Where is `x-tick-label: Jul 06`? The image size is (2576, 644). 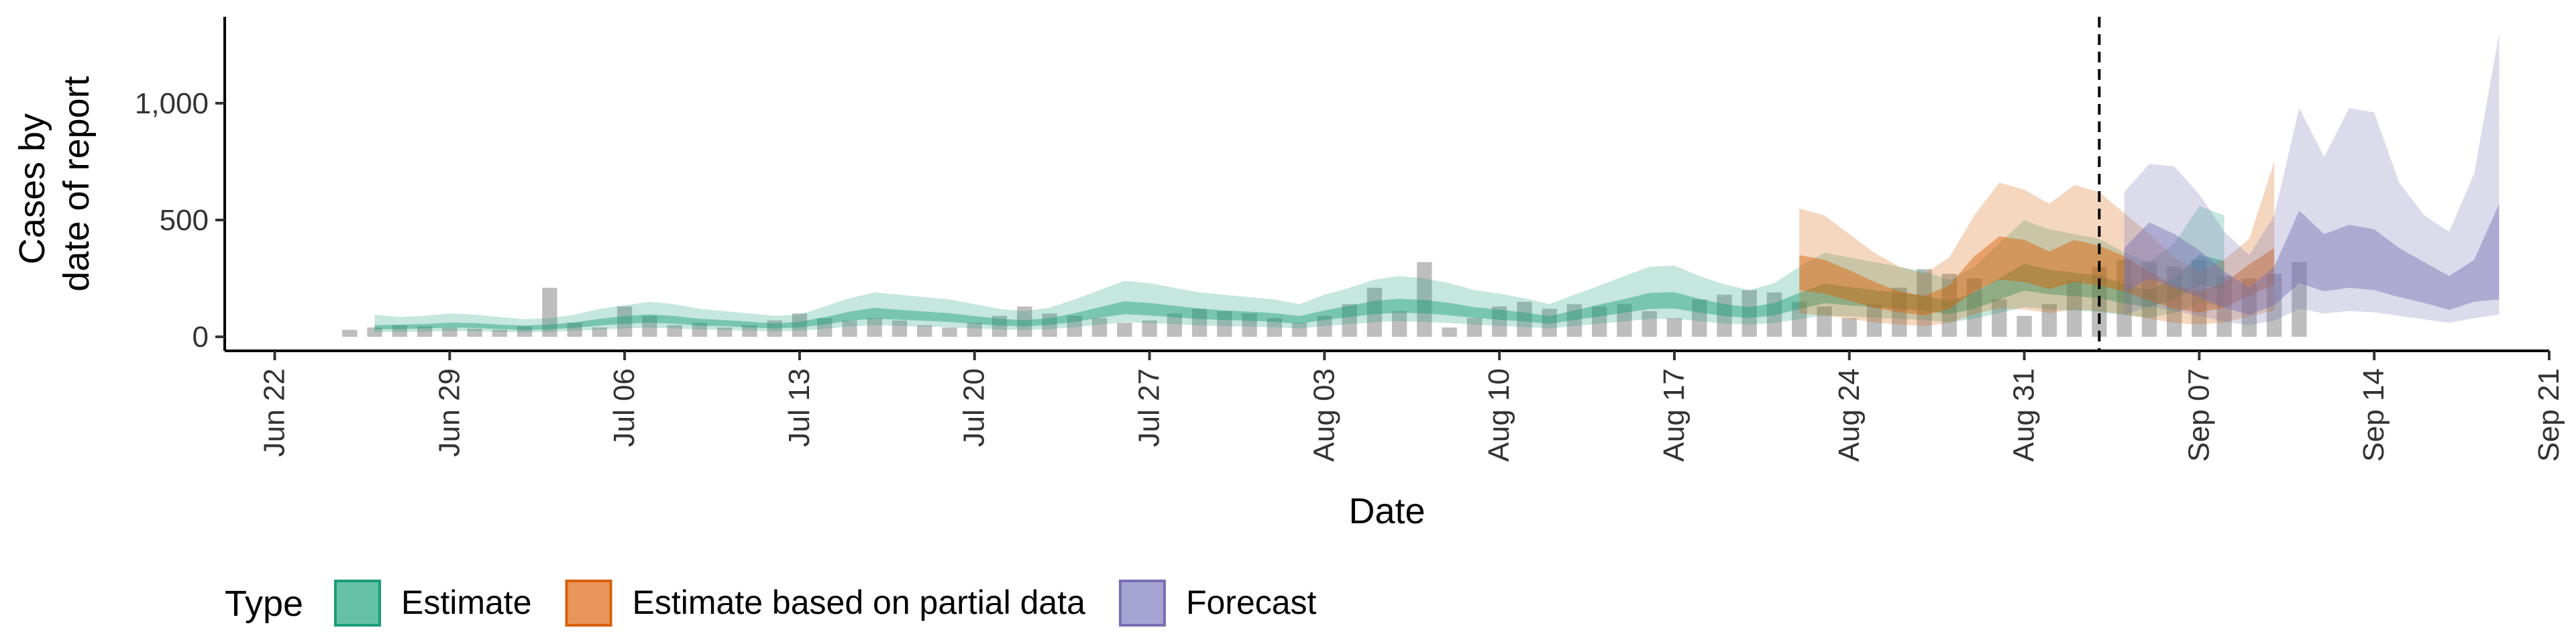
x-tick-label: Jul 06 is located at coordinates (624, 407).